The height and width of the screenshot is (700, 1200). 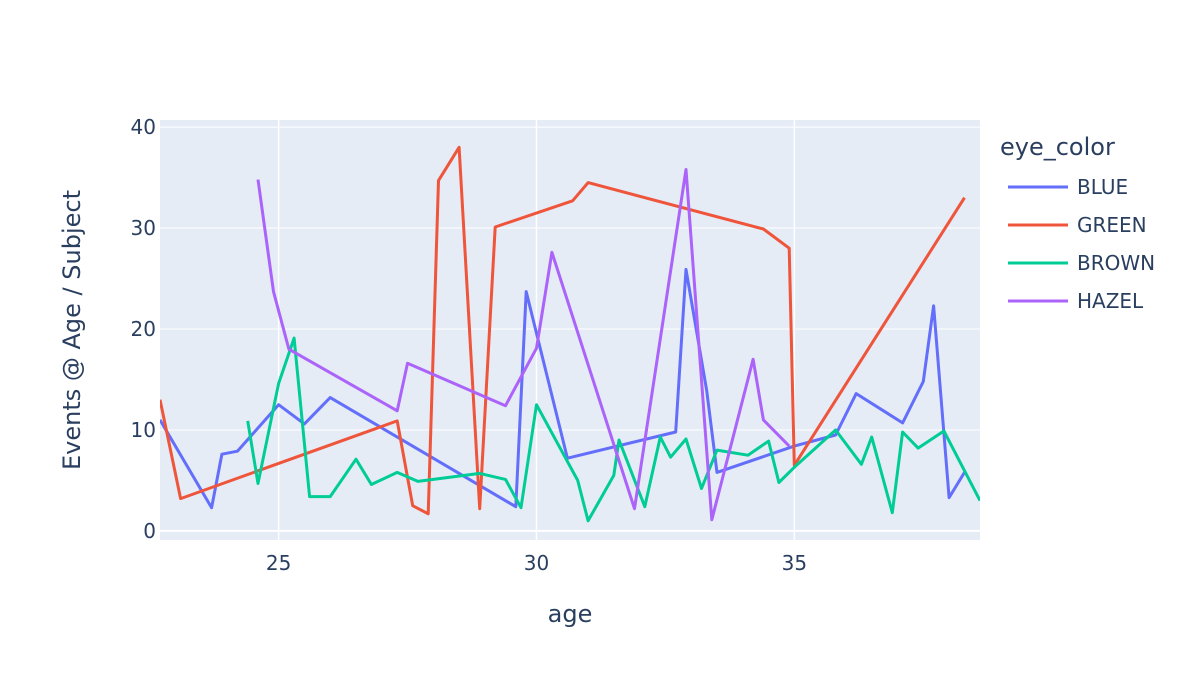 I want to click on x-tick-label: 30, so click(x=536, y=563).